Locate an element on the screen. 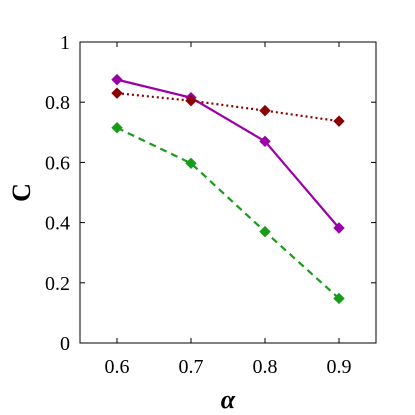  x-tick-label: 0.9 is located at coordinates (339, 367).